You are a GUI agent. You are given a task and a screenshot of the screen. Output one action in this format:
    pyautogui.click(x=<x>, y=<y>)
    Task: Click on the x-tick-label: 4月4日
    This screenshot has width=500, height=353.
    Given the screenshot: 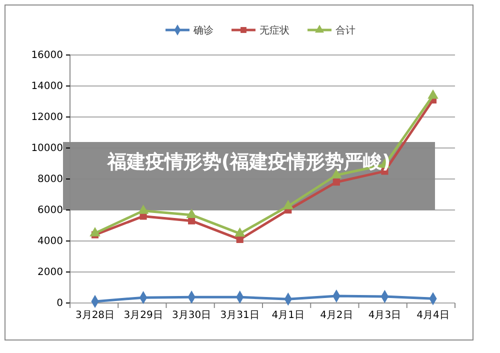 What is the action you would take?
    pyautogui.click(x=433, y=316)
    